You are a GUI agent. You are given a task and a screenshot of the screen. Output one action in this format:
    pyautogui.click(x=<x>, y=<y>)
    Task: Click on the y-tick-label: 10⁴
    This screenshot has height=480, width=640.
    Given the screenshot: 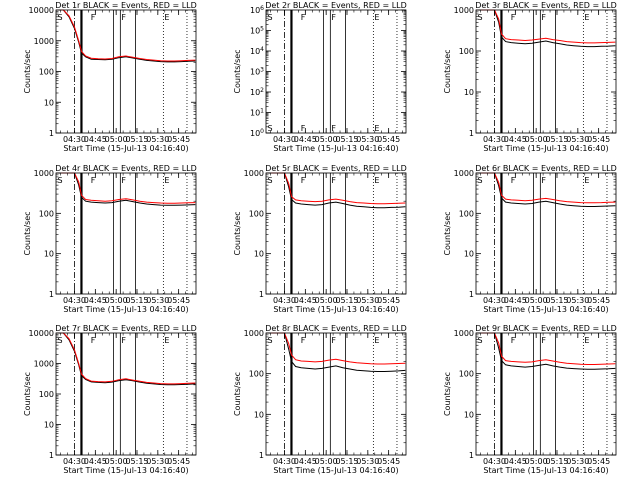 What is the action you would take?
    pyautogui.click(x=257, y=51)
    